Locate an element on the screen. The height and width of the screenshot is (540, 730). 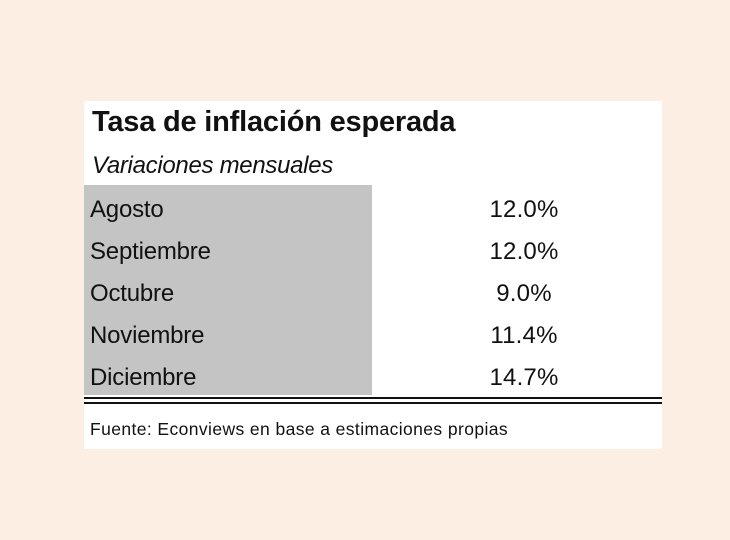
inflation-value: 9.0% is located at coordinates (524, 293).